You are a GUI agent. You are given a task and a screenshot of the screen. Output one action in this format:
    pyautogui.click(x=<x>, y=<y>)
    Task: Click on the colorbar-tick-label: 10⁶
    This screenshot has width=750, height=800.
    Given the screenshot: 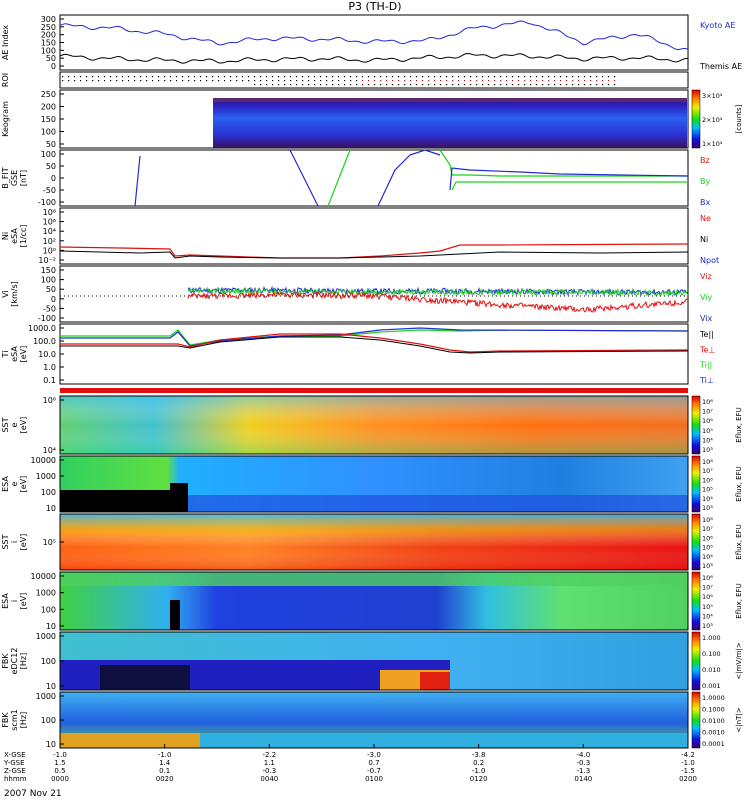 What is the action you would take?
    pyautogui.click(x=707, y=597)
    